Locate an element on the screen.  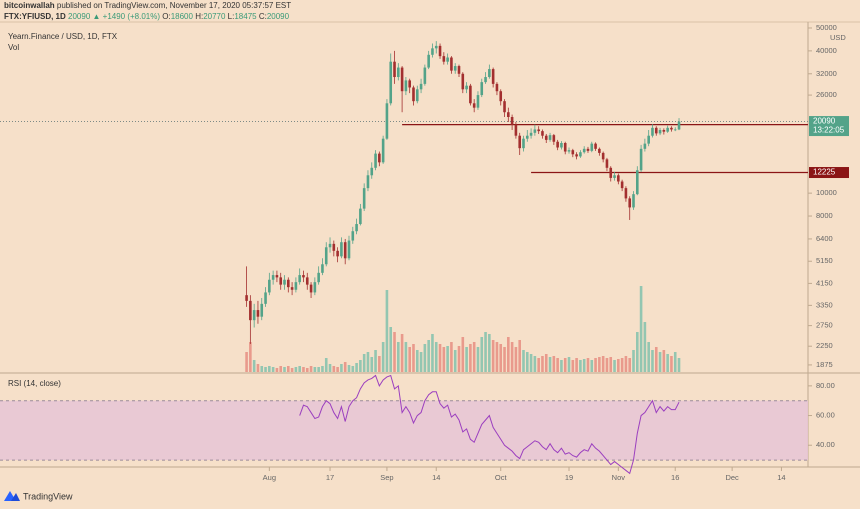
rsi-title: RSI (14, close) is located at coordinates (34, 383).